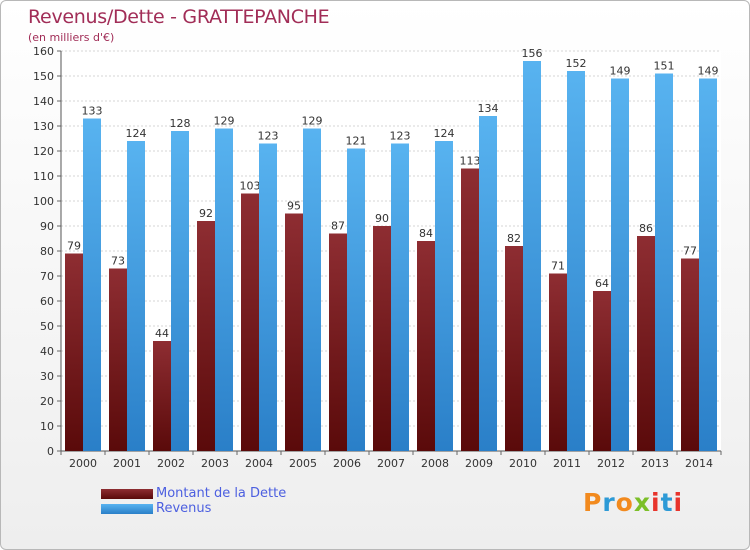 This screenshot has height=550, width=750. What do you see at coordinates (444, 133) in the screenshot?
I see `data-label: 124` at bounding box center [444, 133].